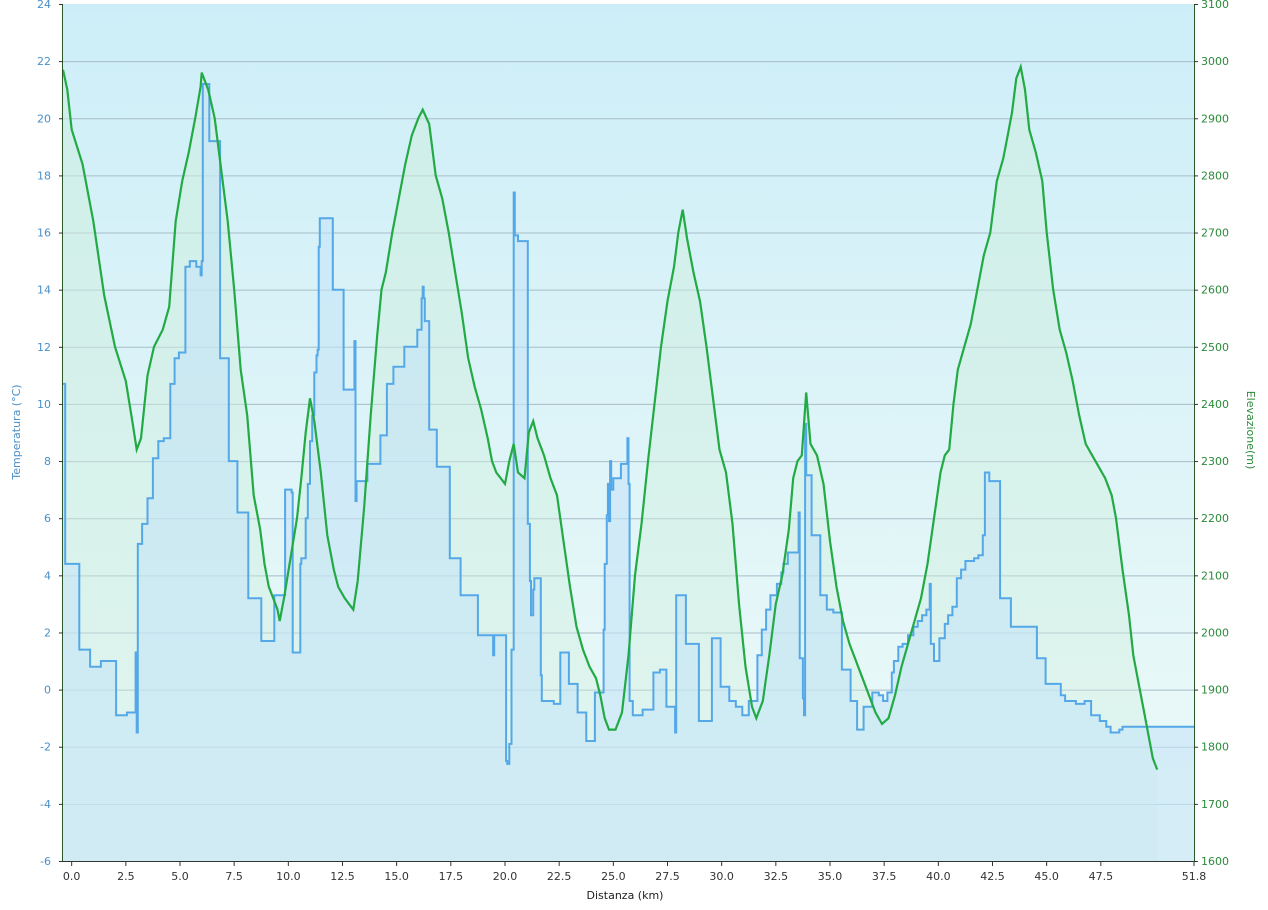 This screenshot has width=1268, height=910. I want to click on x-tick-label: 17.5, so click(451, 876).